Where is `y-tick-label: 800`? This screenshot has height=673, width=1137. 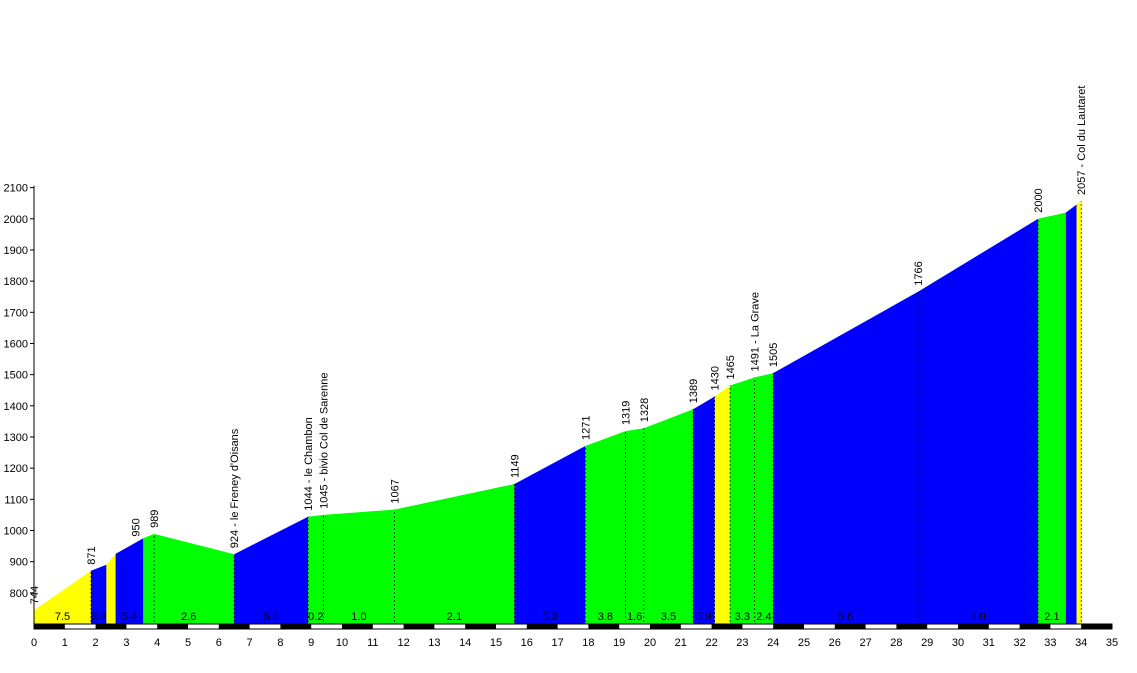
y-tick-label: 800 is located at coordinates (19, 594).